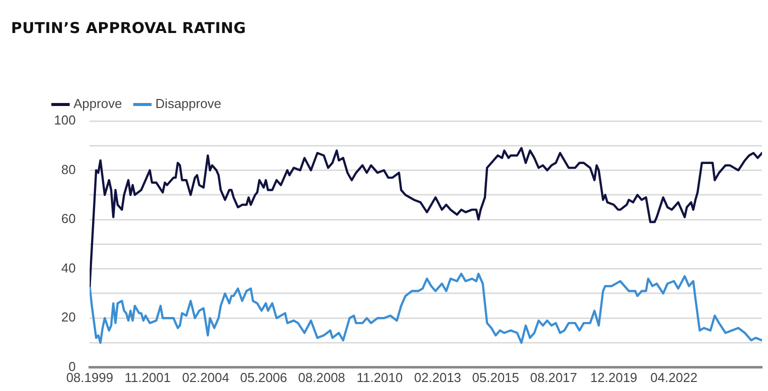  Describe the element at coordinates (65, 120) in the screenshot. I see `y-tick-label: 100` at that location.